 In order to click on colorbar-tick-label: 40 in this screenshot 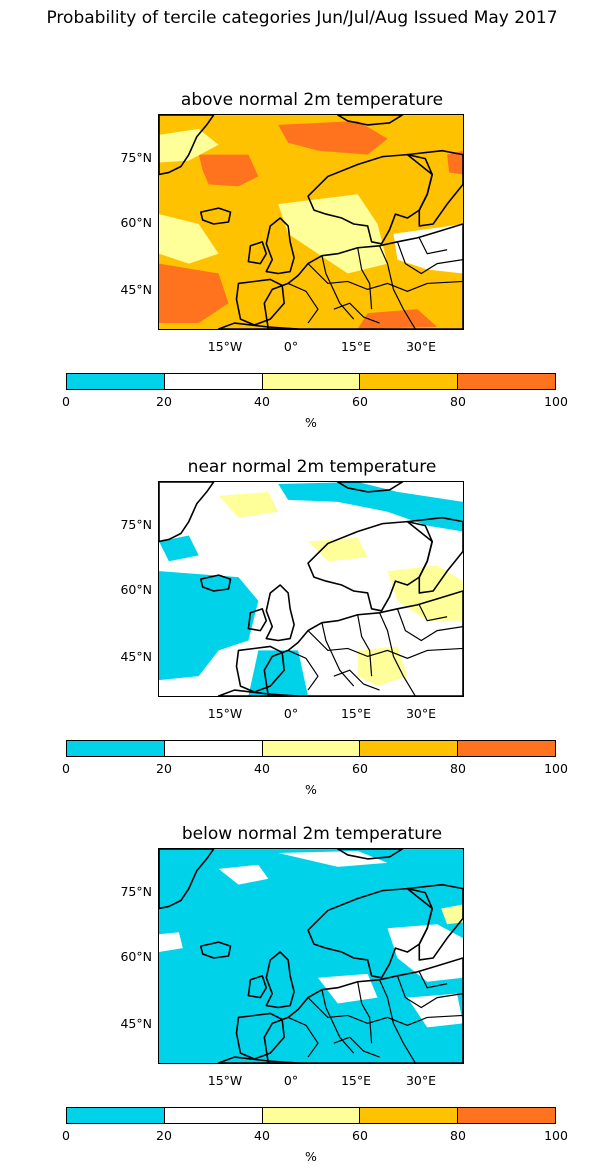, I will do `click(262, 768)`.